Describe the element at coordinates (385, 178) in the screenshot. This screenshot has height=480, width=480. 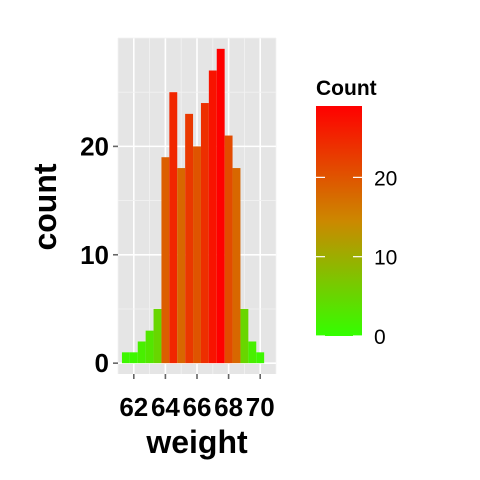
I see `legend-label: 20` at that location.